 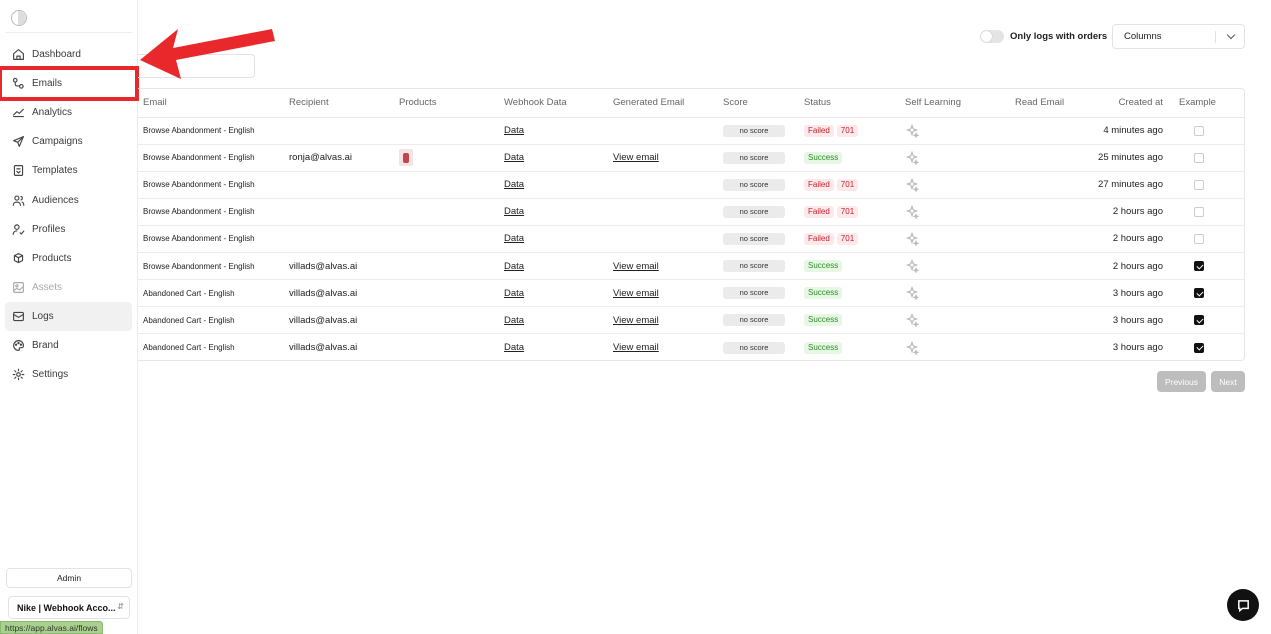 I want to click on created-at-cell: 3 hours ago, so click(x=1126, y=320).